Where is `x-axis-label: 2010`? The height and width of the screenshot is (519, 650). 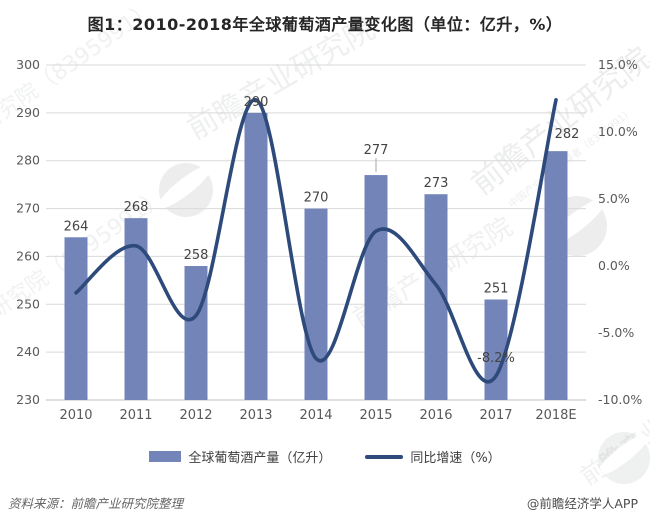 x-axis-label: 2010 is located at coordinates (75, 415).